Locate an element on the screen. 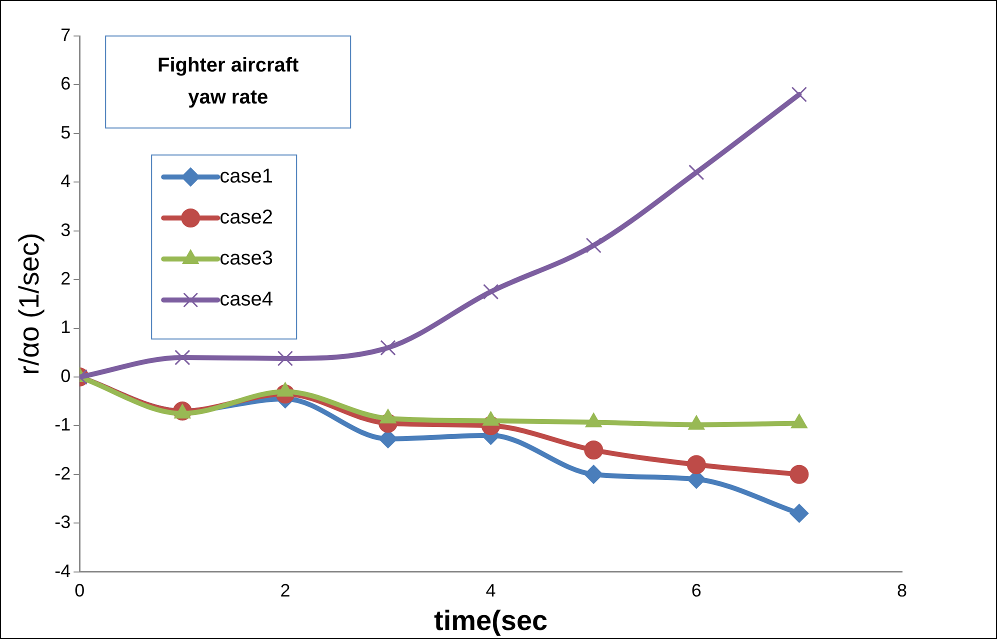 The image size is (997, 639). legend-label: case3 is located at coordinates (246, 259).